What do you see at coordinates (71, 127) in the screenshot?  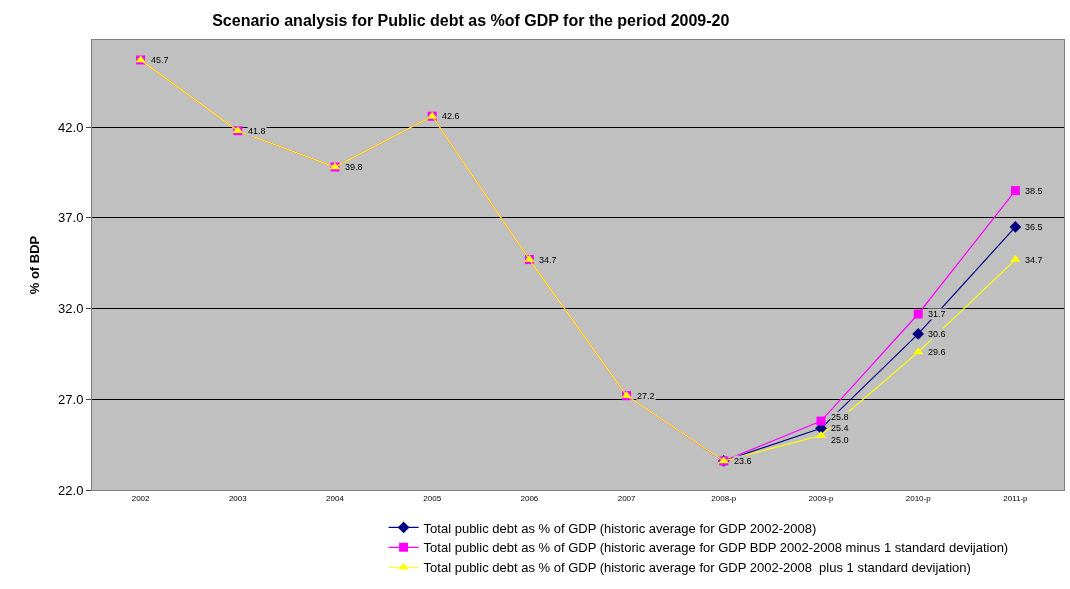 I see `y-tick-label: 42.0` at bounding box center [71, 127].